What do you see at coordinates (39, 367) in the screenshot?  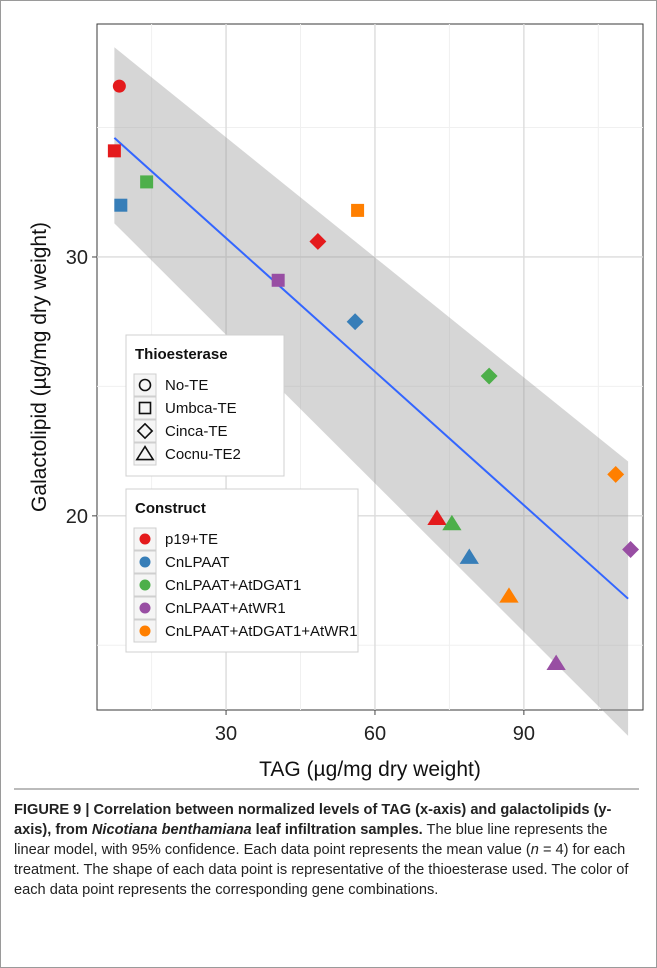 I see `y-axis-label: Galactolipid (µg/mg dry weight)` at bounding box center [39, 367].